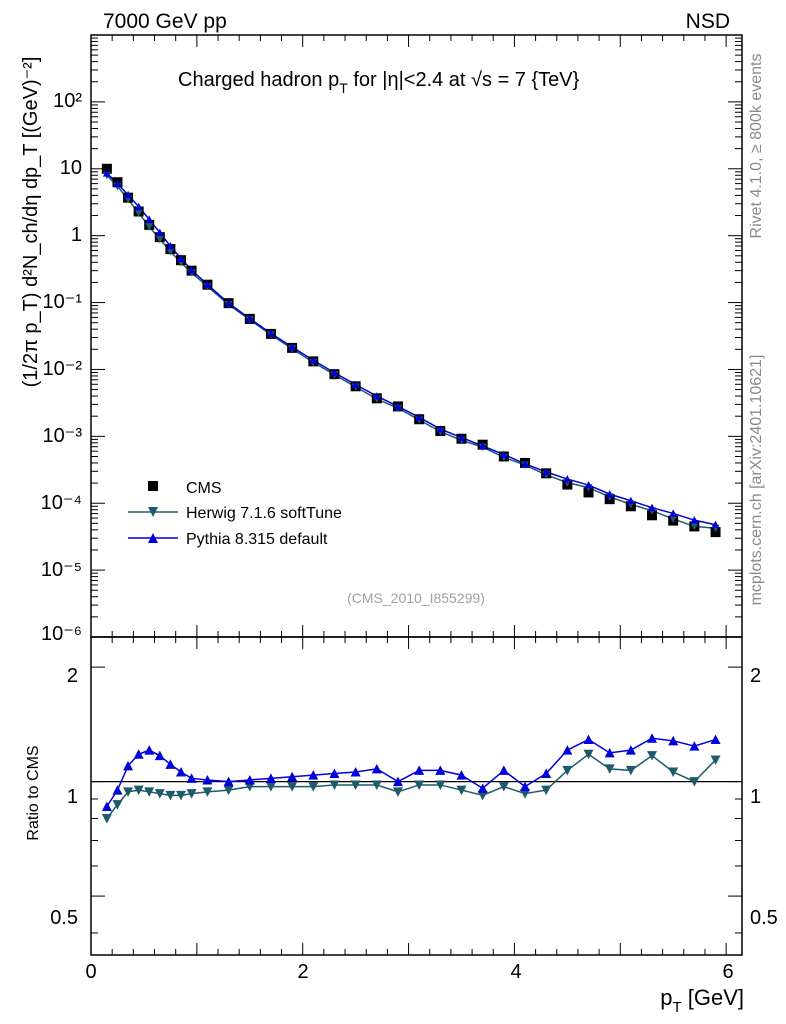 The height and width of the screenshot is (1024, 786). What do you see at coordinates (515, 972) in the screenshot?
I see `x-tick-label: 4` at bounding box center [515, 972].